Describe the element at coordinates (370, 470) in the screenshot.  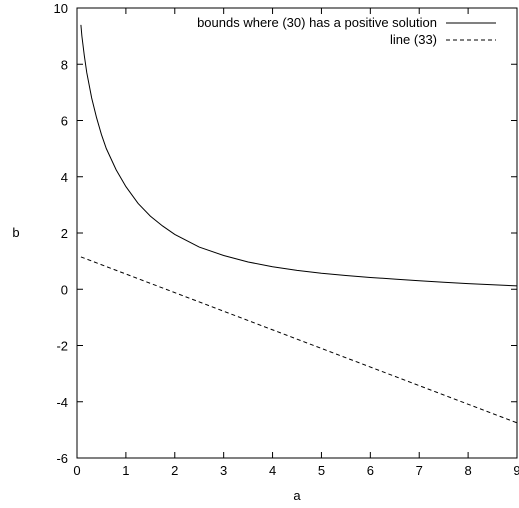
I see `x-tick-label: 6` at that location.